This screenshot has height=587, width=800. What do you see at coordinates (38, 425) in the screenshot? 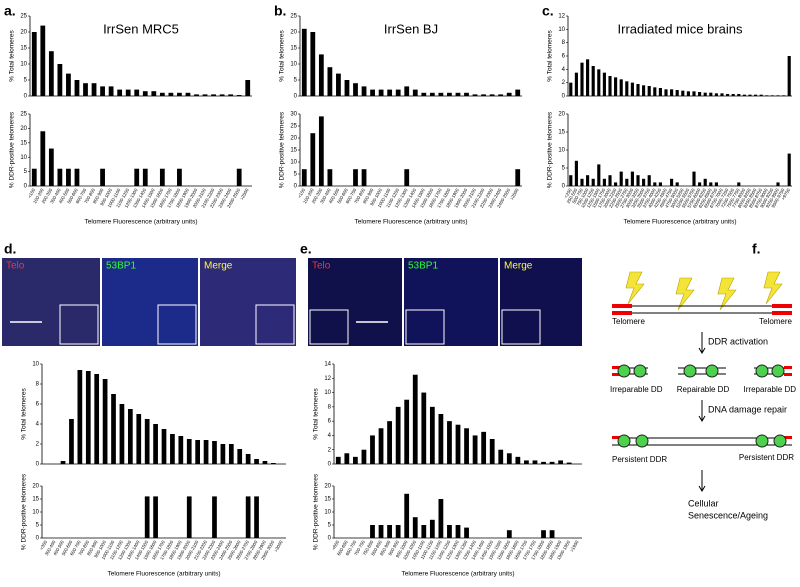
I see `y-tick-label: 4` at bounding box center [38, 425].